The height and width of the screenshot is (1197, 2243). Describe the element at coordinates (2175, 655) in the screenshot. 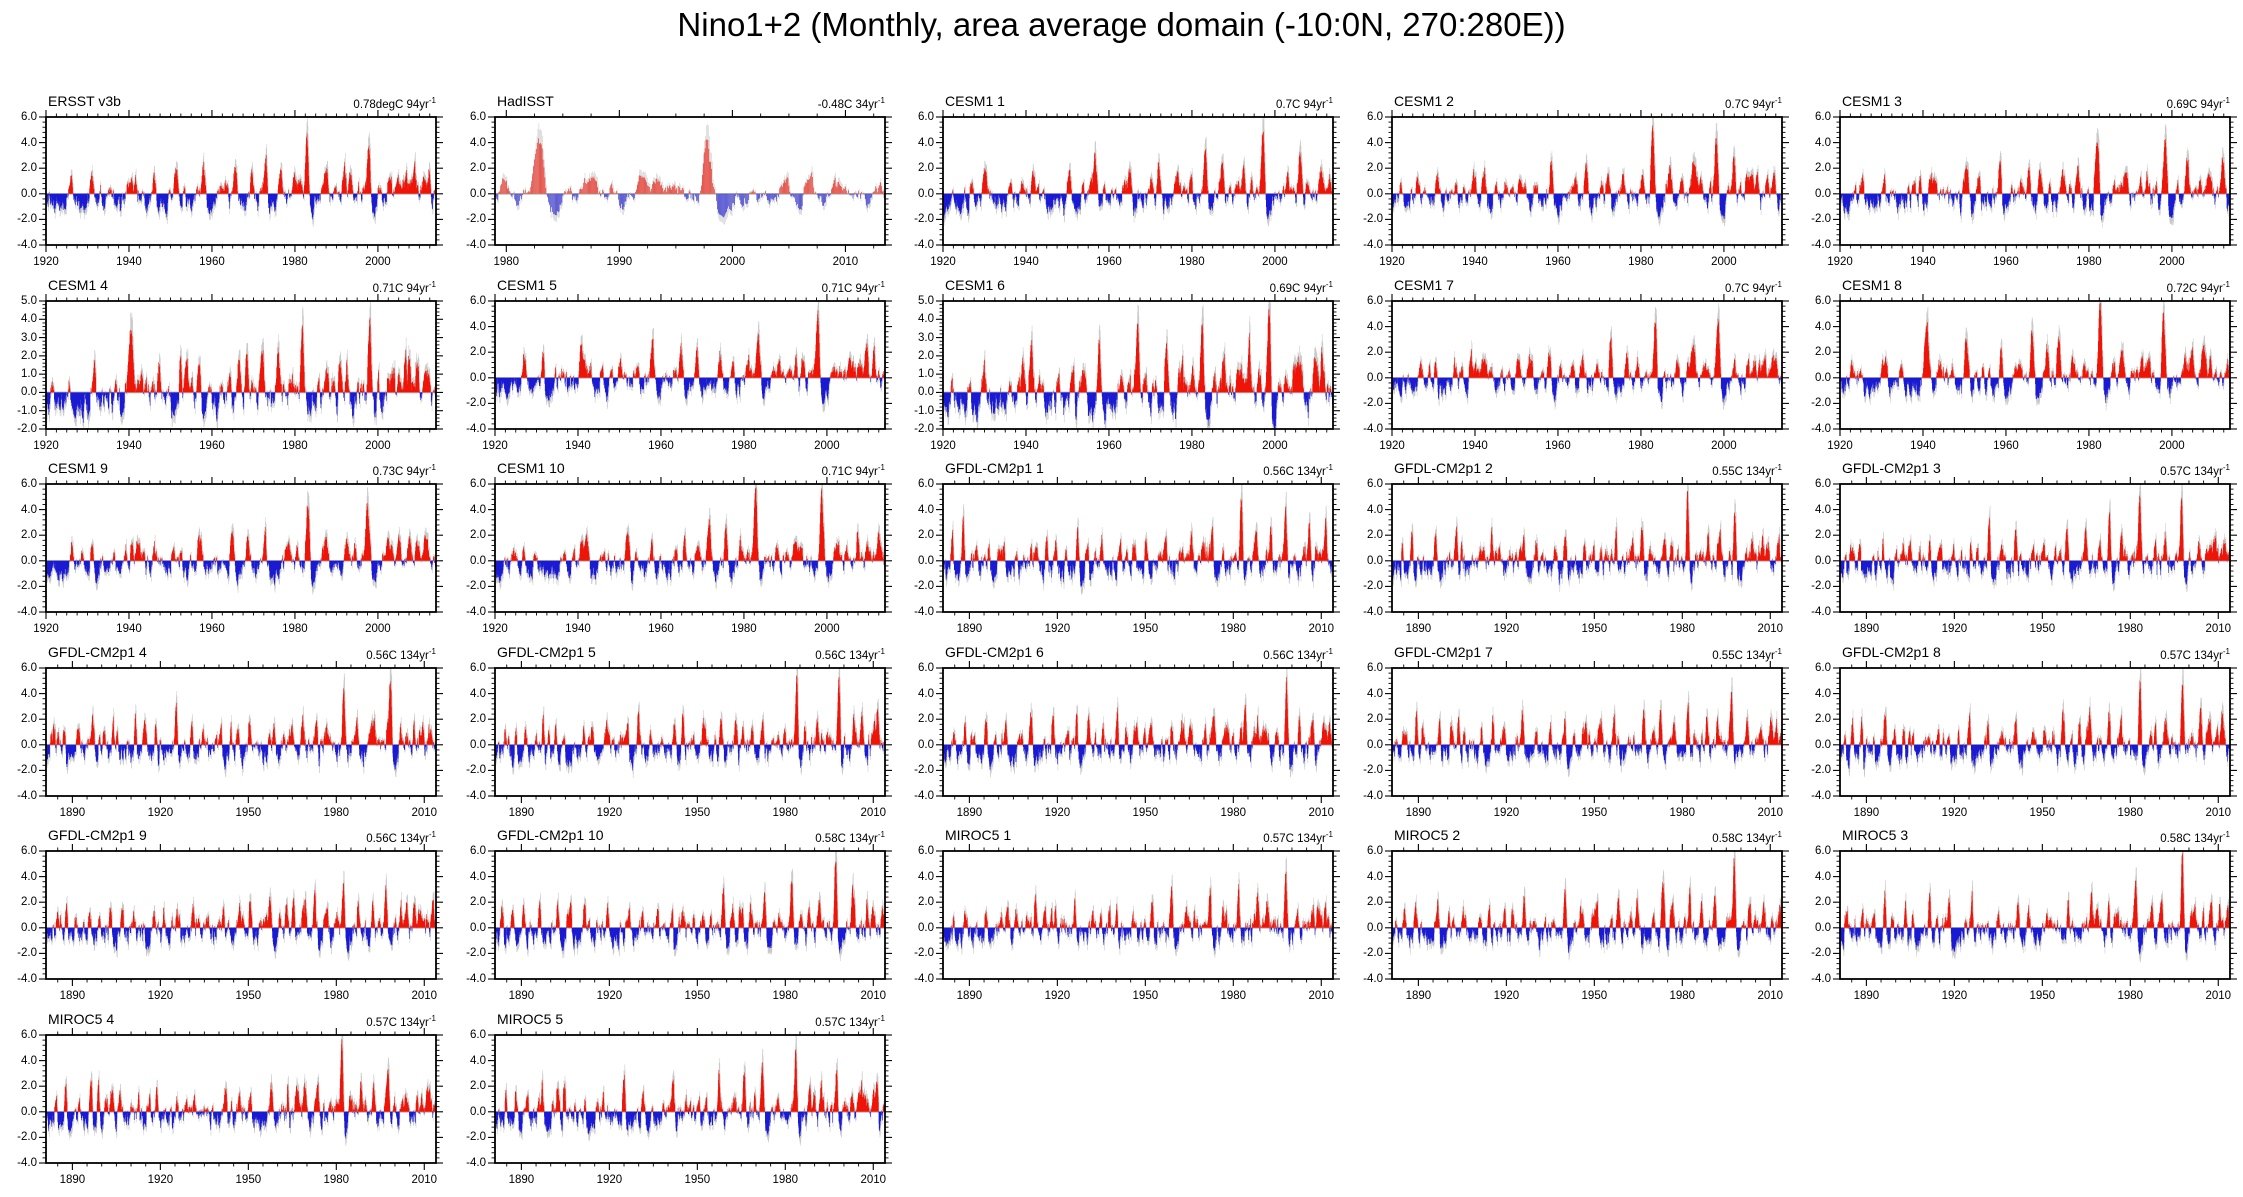

I see `trend-value: 0.57C` at that location.